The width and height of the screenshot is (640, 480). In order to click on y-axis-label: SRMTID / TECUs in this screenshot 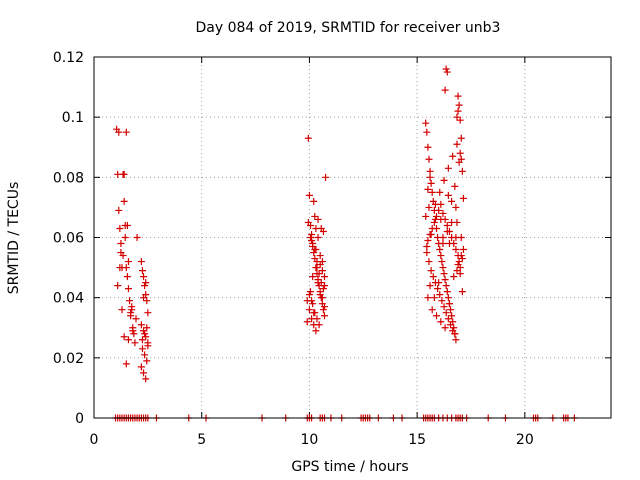, I will do `click(14, 238)`.